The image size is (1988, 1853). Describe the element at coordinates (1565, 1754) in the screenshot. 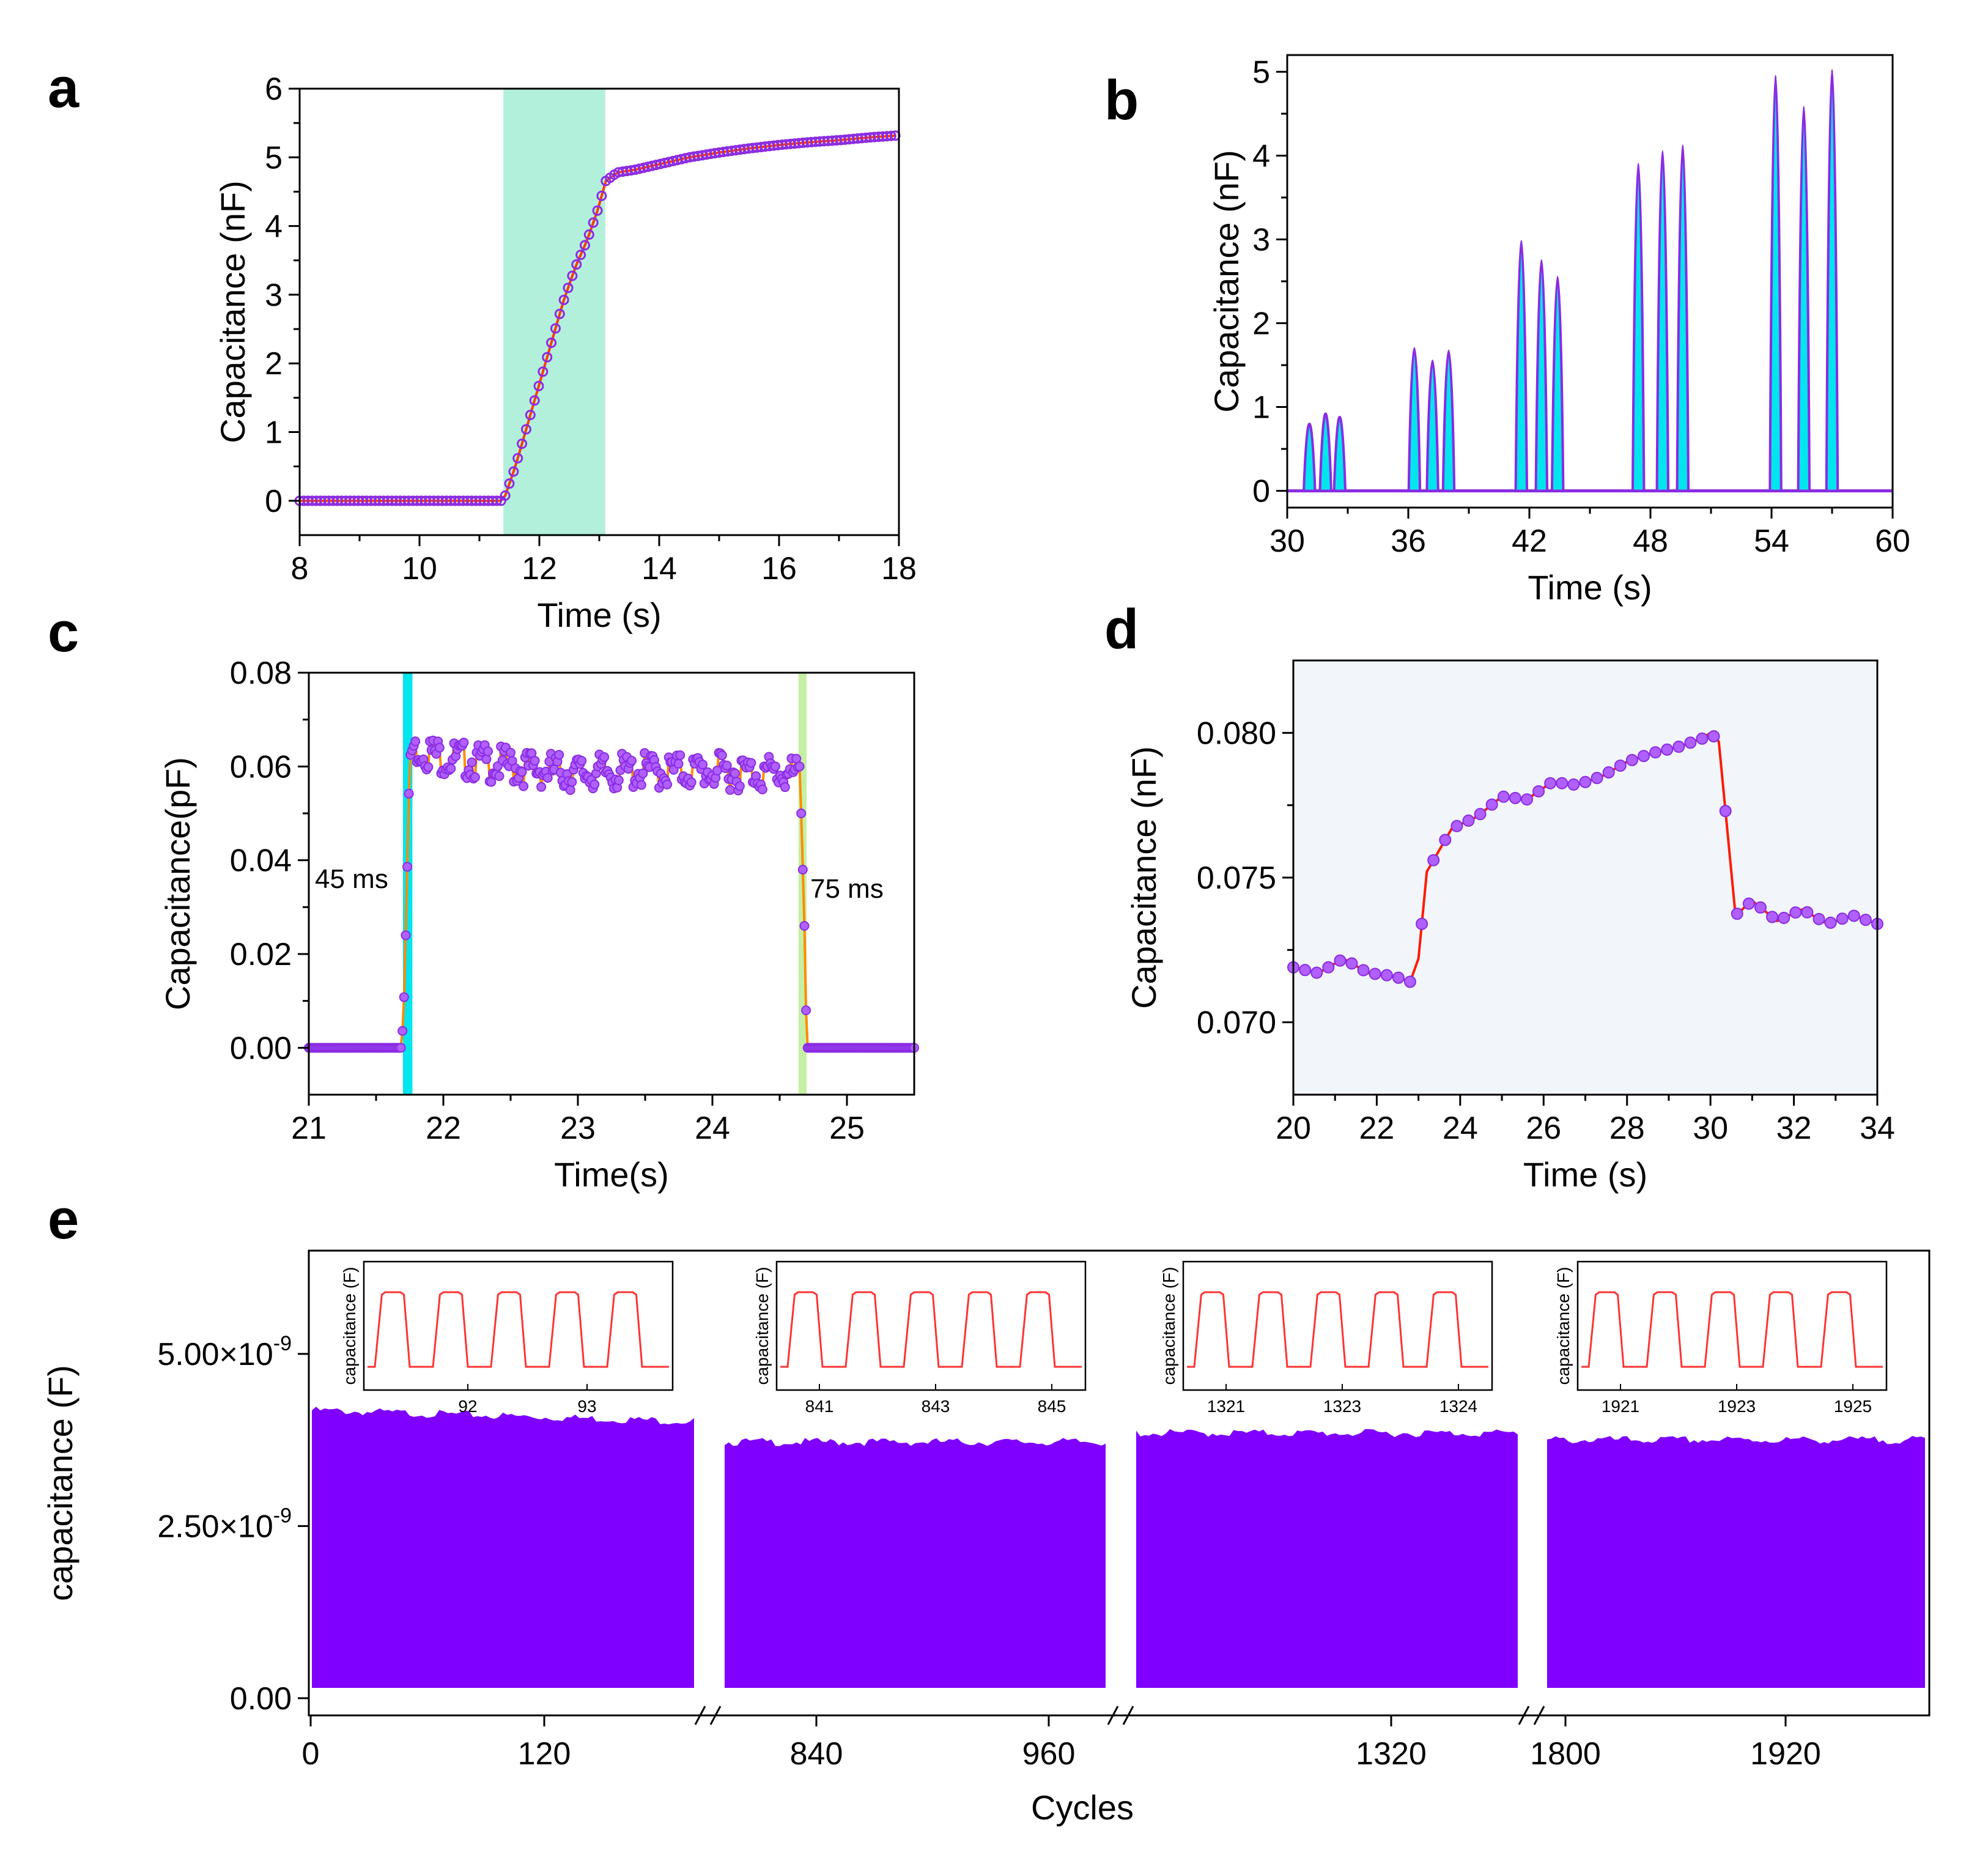

I see `x-tick-label: 1800` at that location.